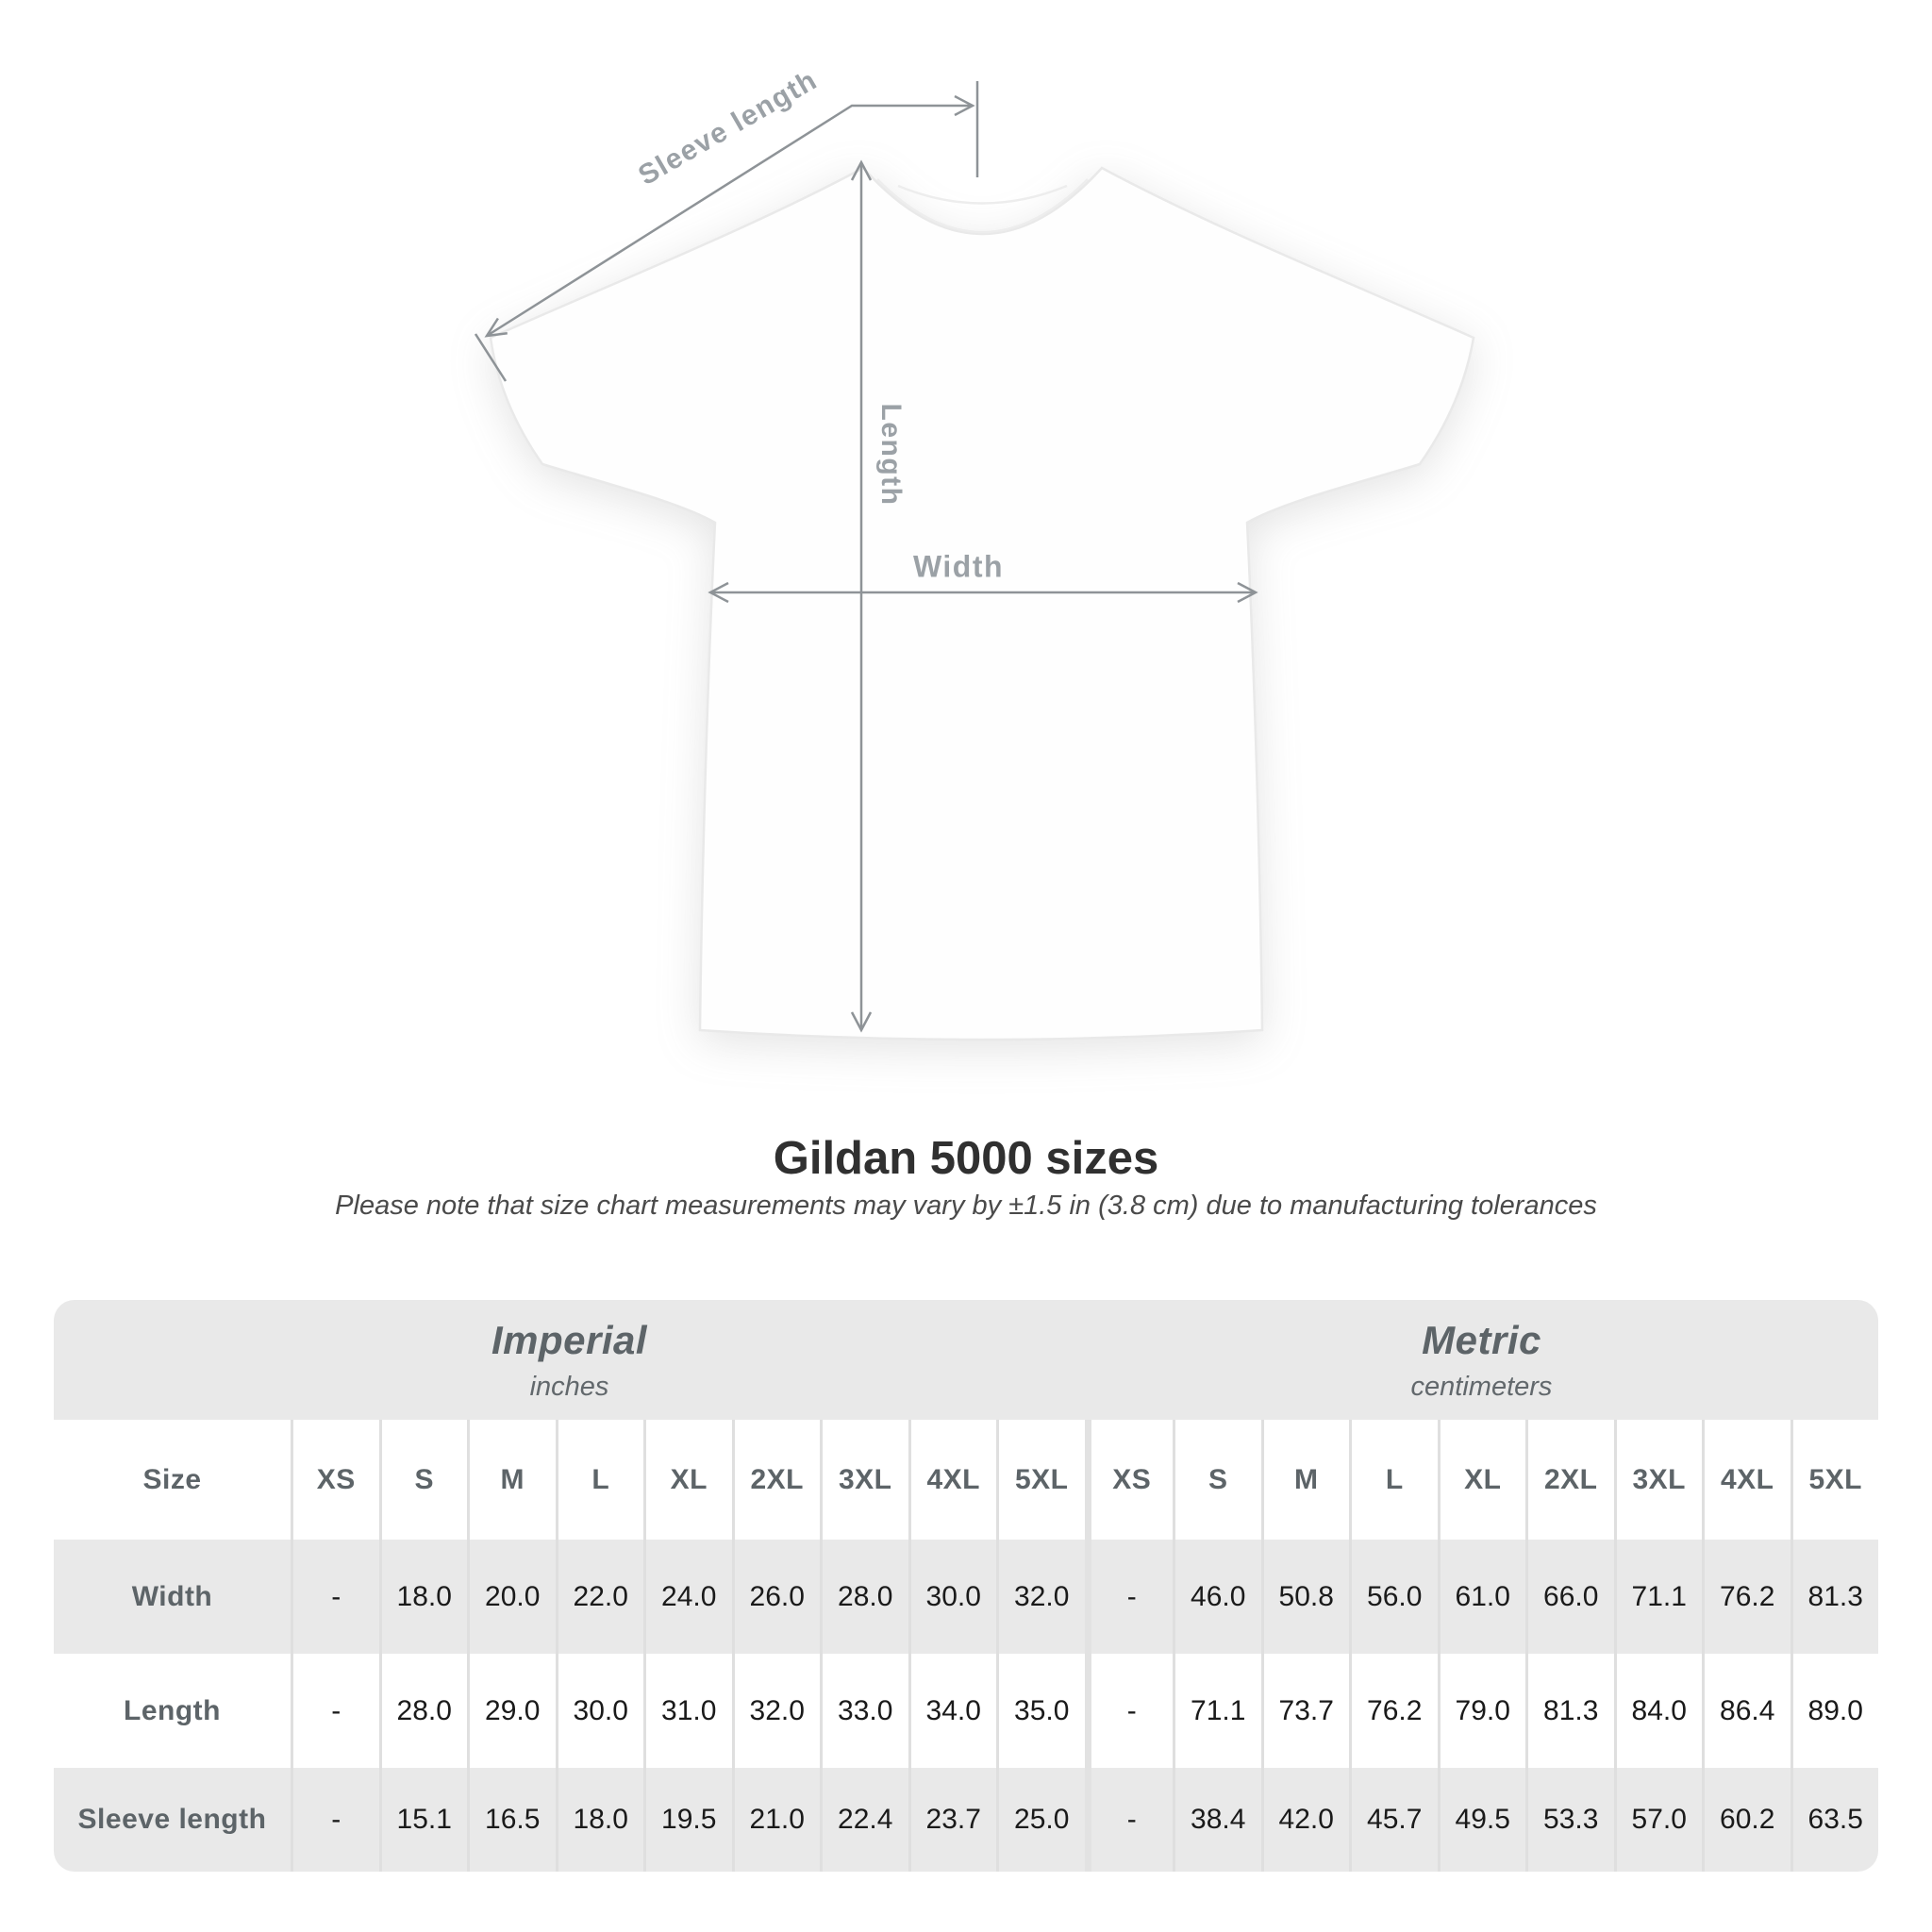 The height and width of the screenshot is (1932, 1932). I want to click on row-label-sleeve-length: Sleeve length, so click(172, 1819).